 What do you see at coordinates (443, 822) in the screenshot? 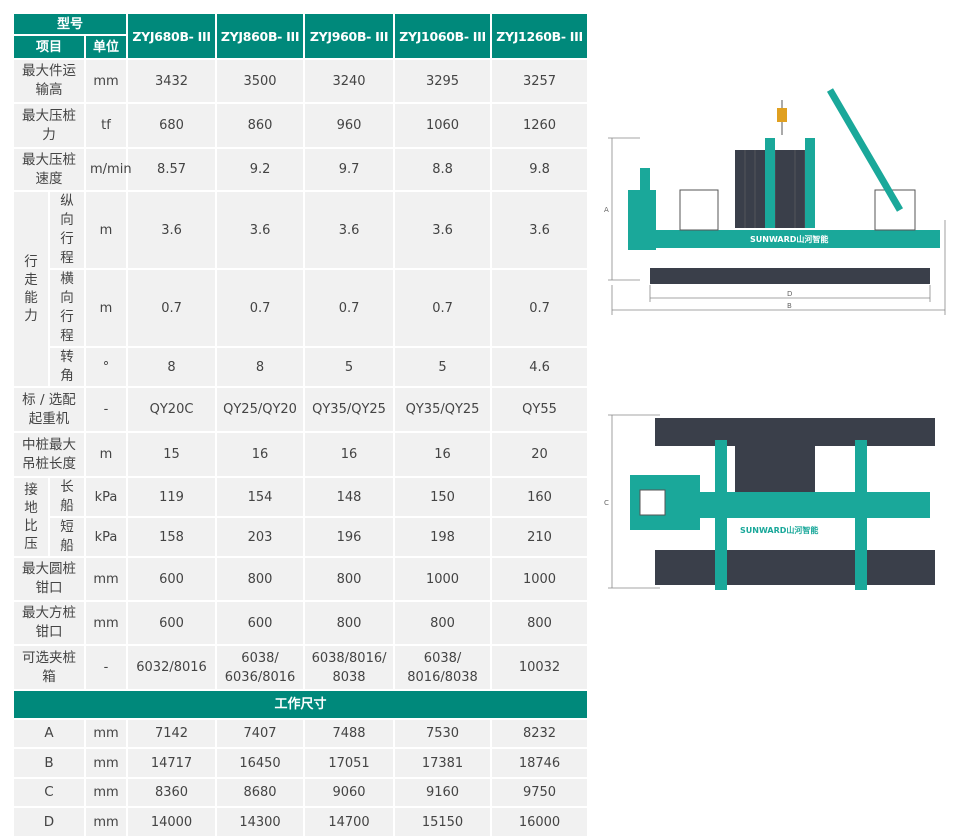
I see `value-cell: 15150` at bounding box center [443, 822].